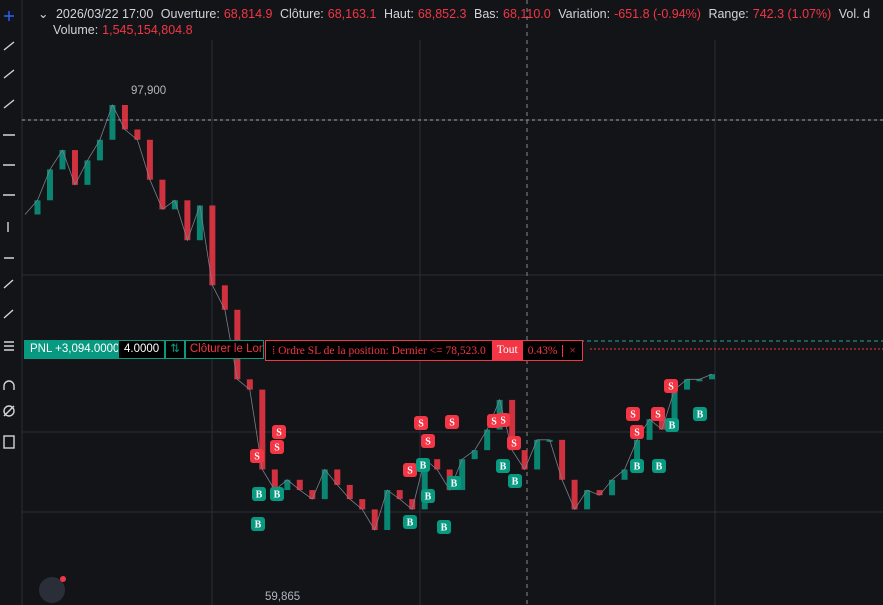 Image resolution: width=883 pixels, height=605 pixels. I want to click on value: -651.8 (-0.94%), so click(657, 14).